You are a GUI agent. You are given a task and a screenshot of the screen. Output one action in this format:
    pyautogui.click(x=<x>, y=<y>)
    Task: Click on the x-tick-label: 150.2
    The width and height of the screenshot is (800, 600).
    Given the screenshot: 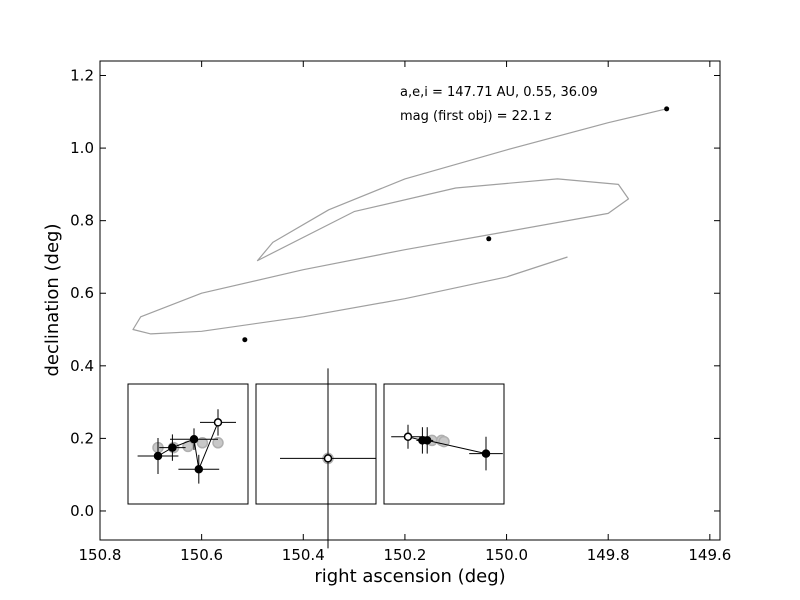 What is the action you would take?
    pyautogui.click(x=404, y=555)
    